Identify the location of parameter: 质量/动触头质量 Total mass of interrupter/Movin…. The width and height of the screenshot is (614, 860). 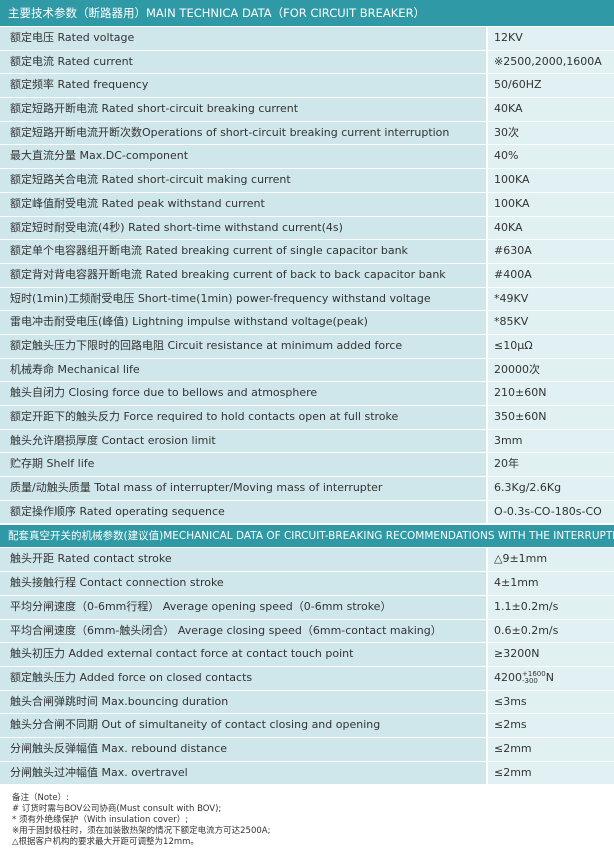
(243, 489).